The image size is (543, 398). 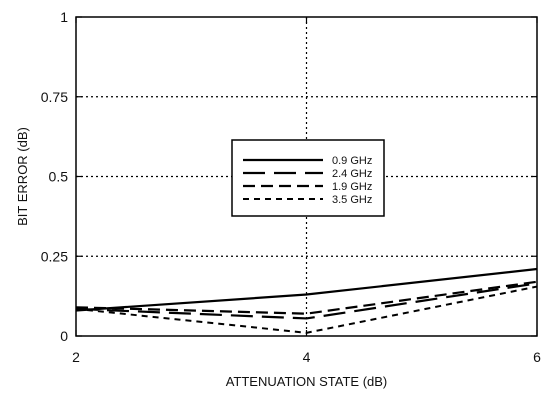 What do you see at coordinates (54, 97) in the screenshot?
I see `y-tick-label: 0.75` at bounding box center [54, 97].